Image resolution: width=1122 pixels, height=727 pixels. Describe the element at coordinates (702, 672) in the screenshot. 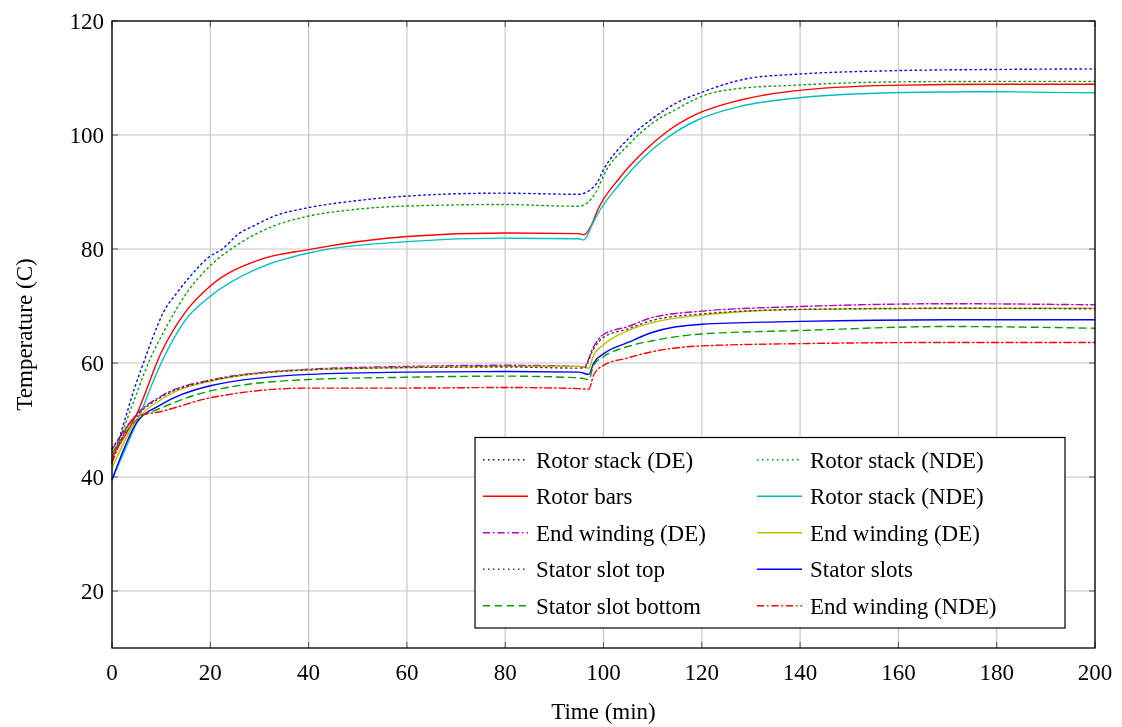

I see `x-tick-label: 120` at that location.